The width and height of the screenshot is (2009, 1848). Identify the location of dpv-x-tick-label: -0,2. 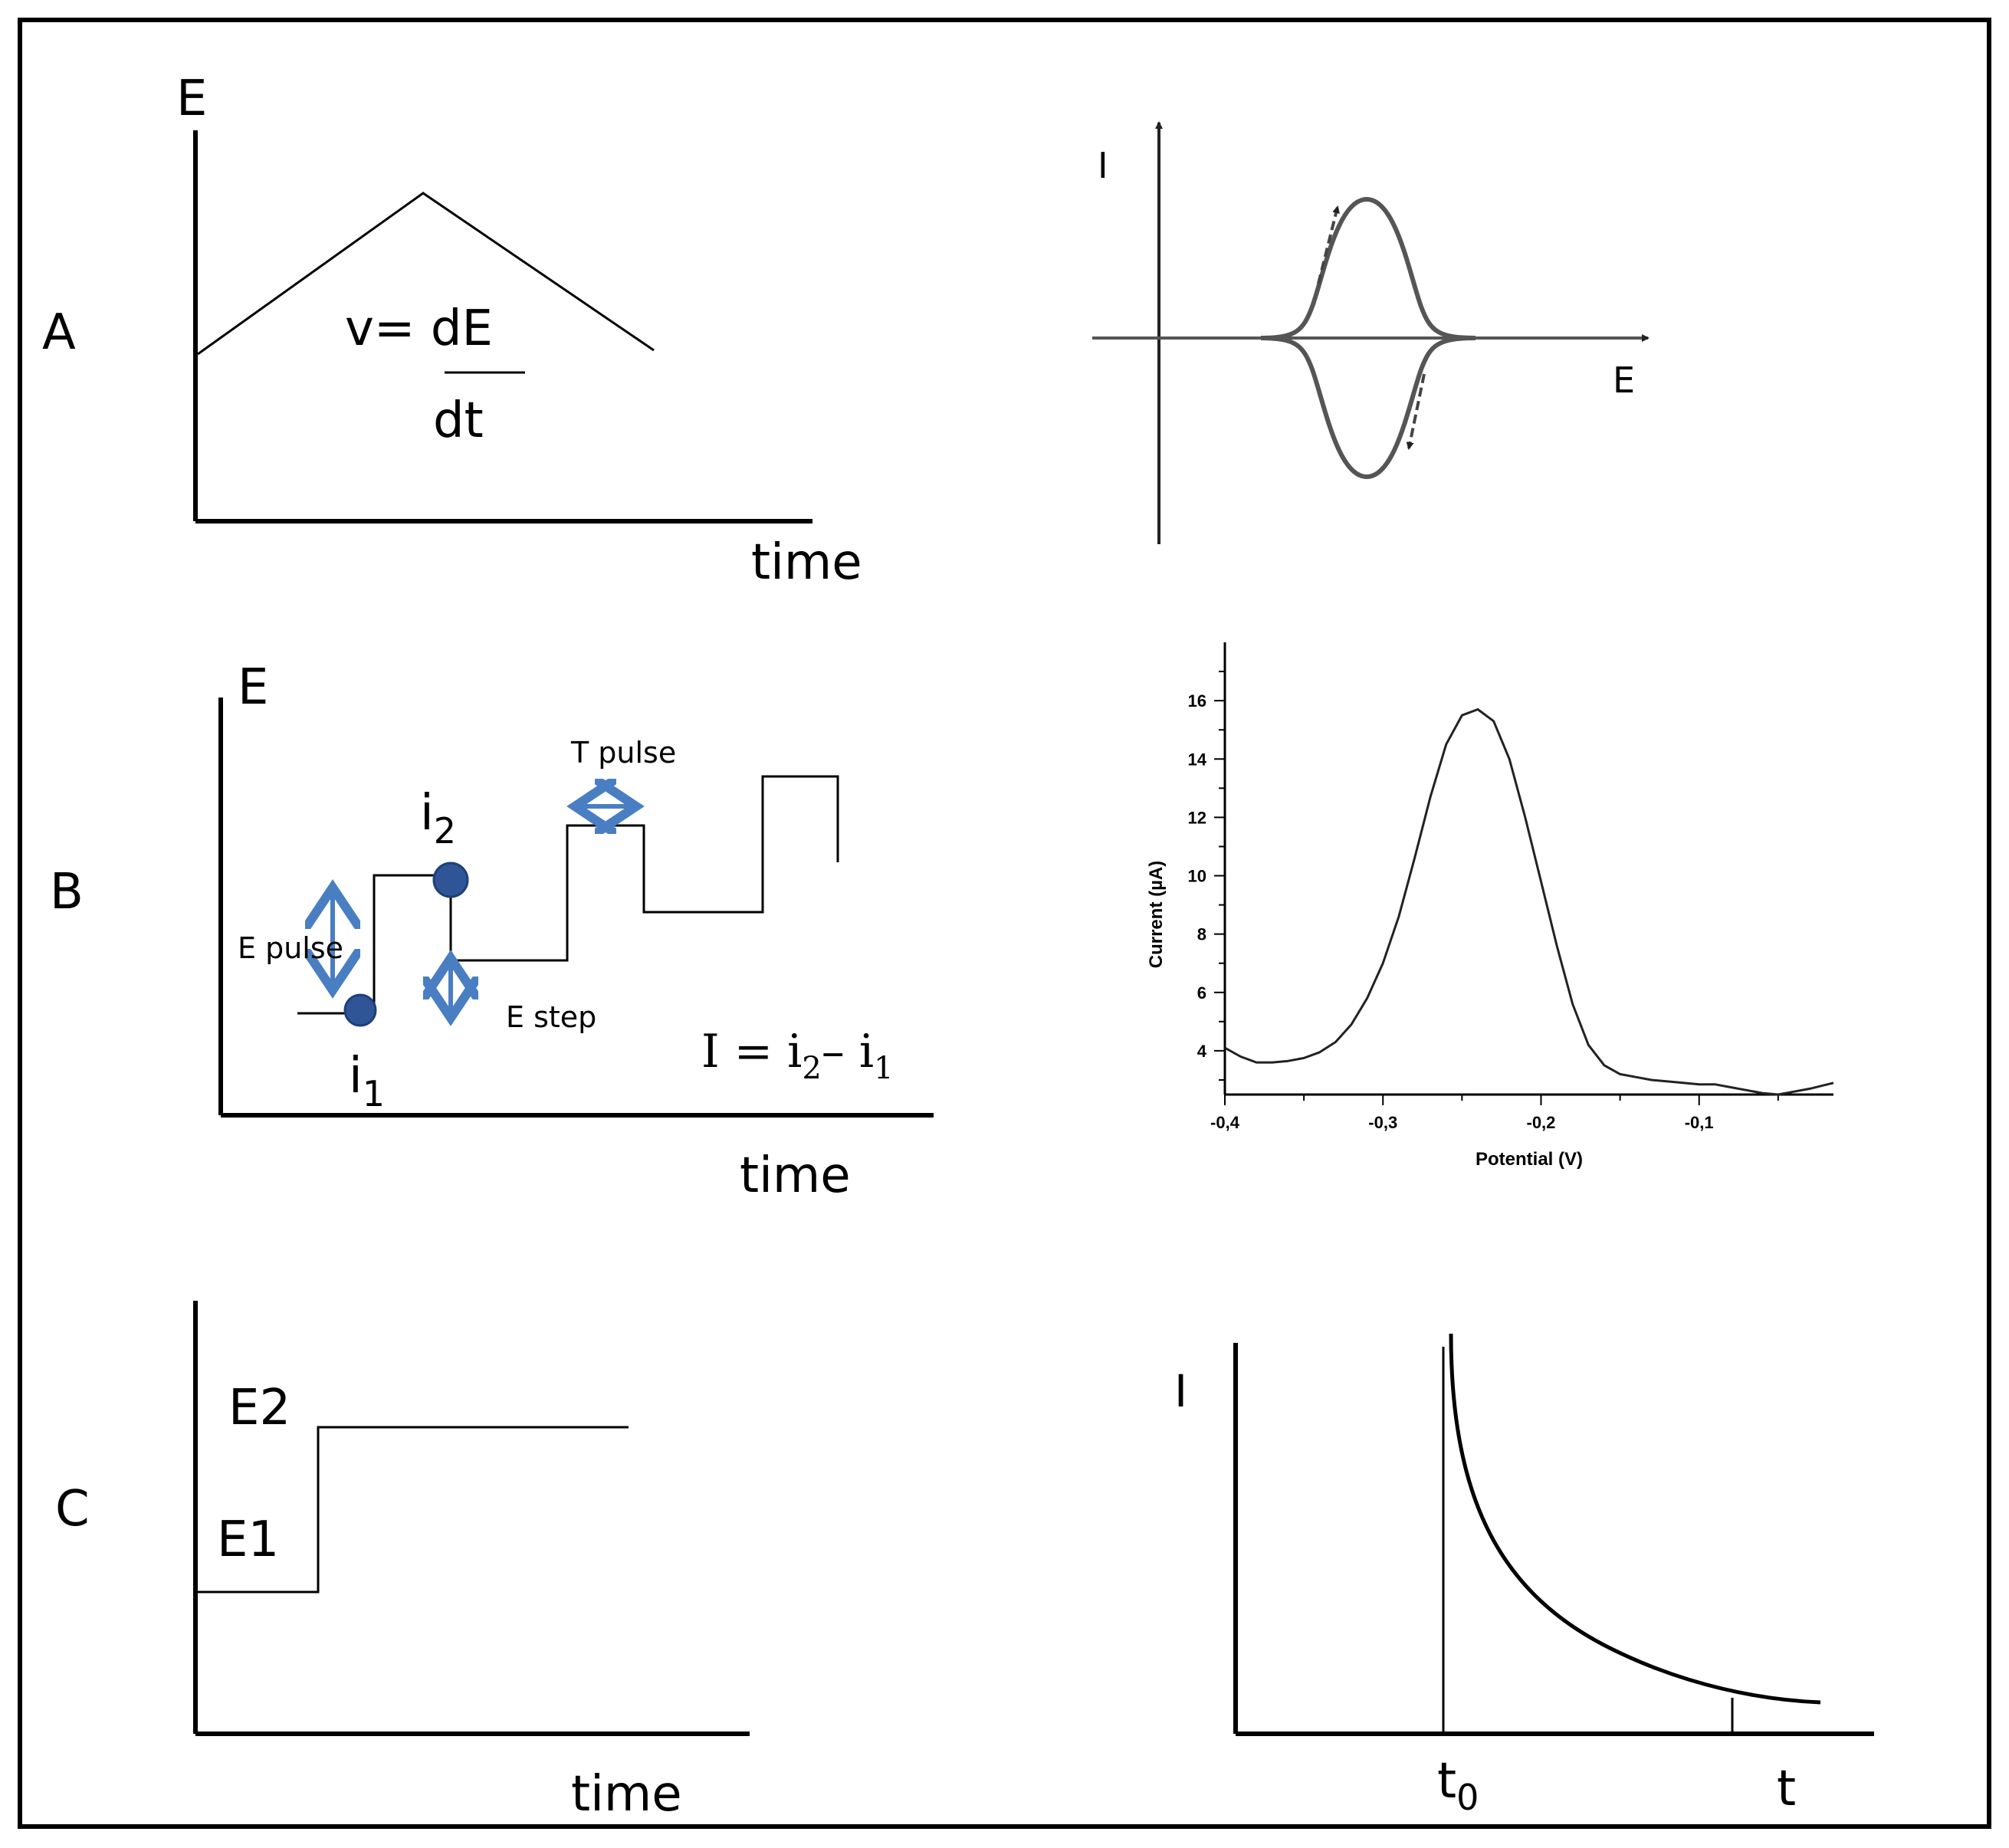
(1541, 1122).